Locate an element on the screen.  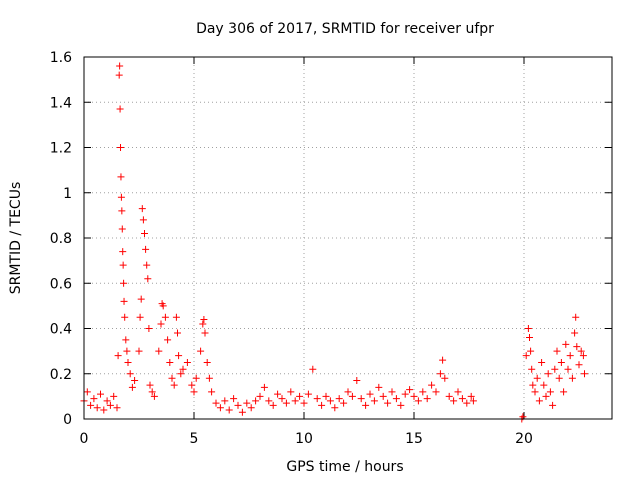
y-tick-label: 0 is located at coordinates (67, 420).